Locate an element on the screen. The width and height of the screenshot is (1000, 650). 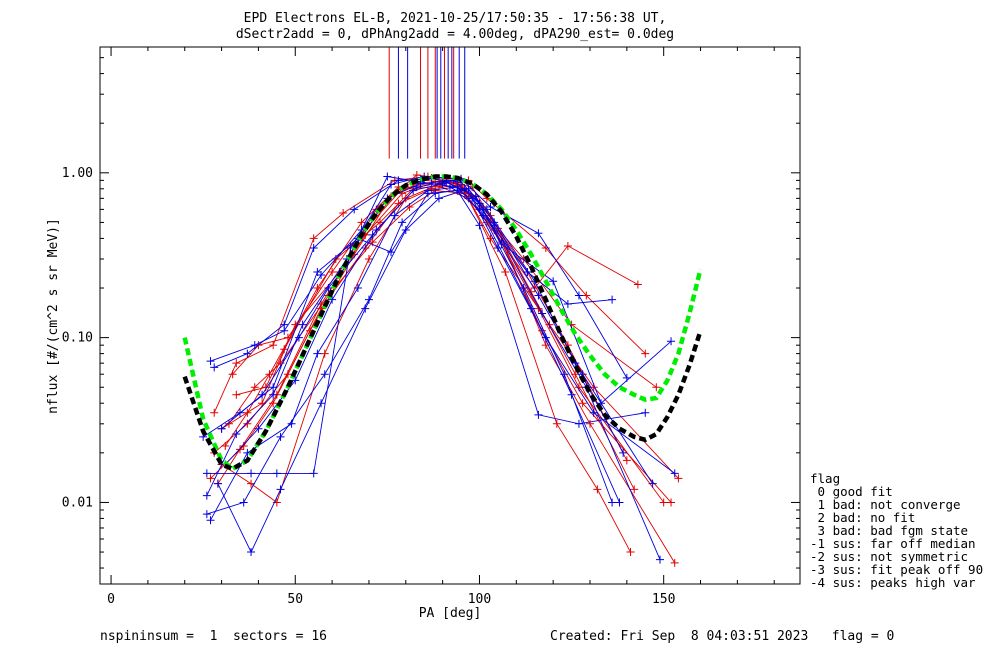
x-tick-label-1: 50 is located at coordinates (295, 599).